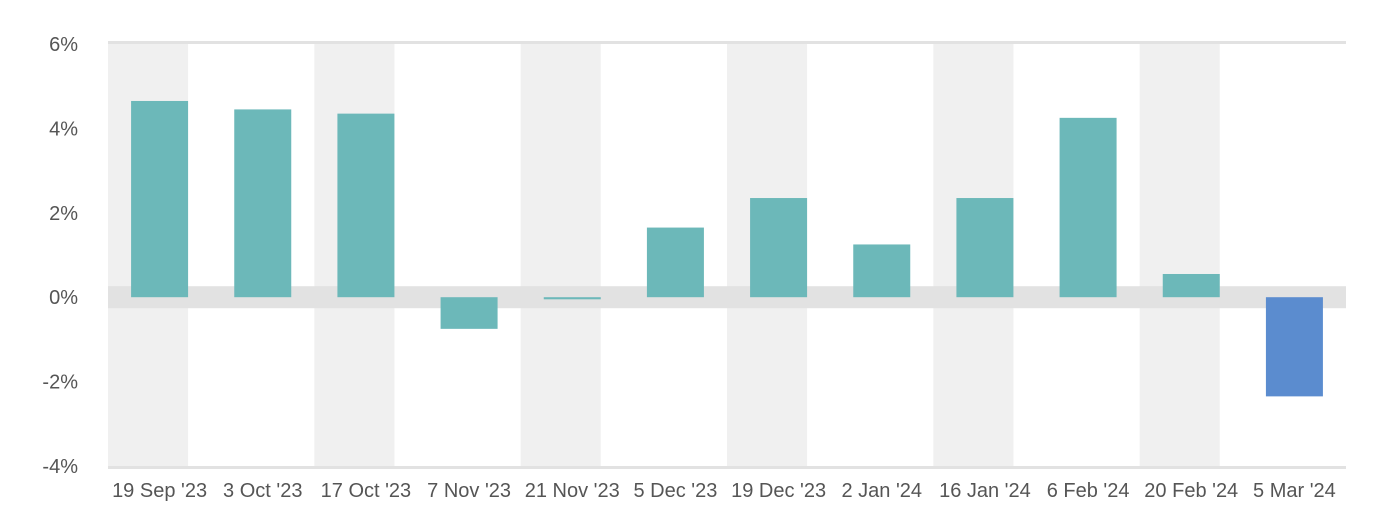  Describe the element at coordinates (1191, 491) in the screenshot. I see `x-tick-label: 20 Feb '24` at that location.